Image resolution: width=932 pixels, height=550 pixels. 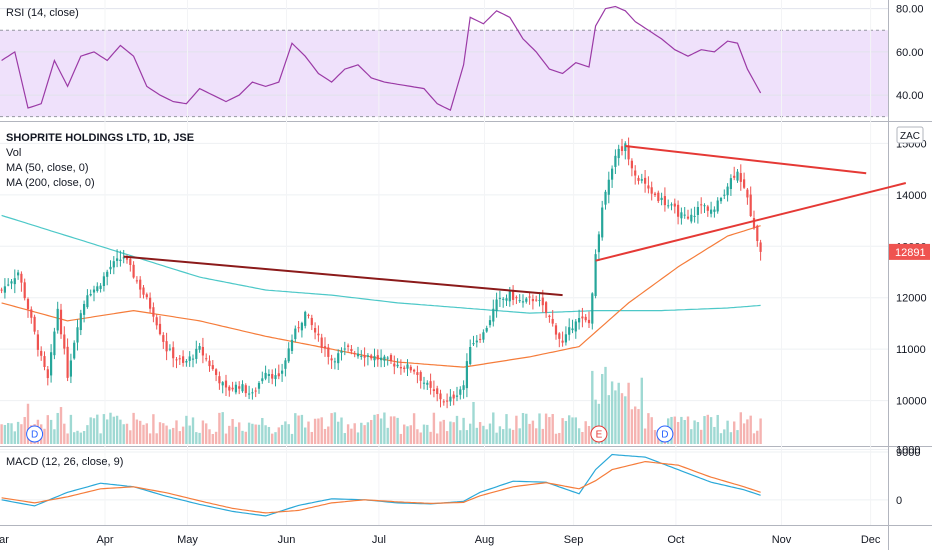 What do you see at coordinates (574, 540) in the screenshot?
I see `month-label: Sep` at bounding box center [574, 540].